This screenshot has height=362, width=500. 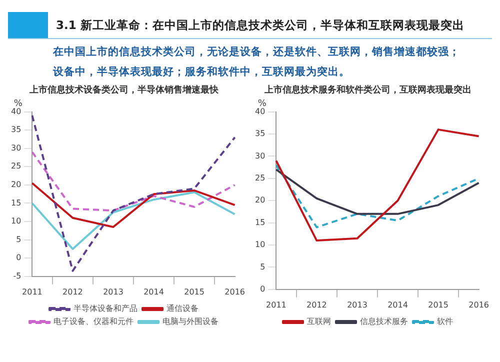 What do you see at coordinates (124, 90) in the screenshot?
I see `chart-title: 上市信息技术设备类公司，半导体销售增速最快` at bounding box center [124, 90].